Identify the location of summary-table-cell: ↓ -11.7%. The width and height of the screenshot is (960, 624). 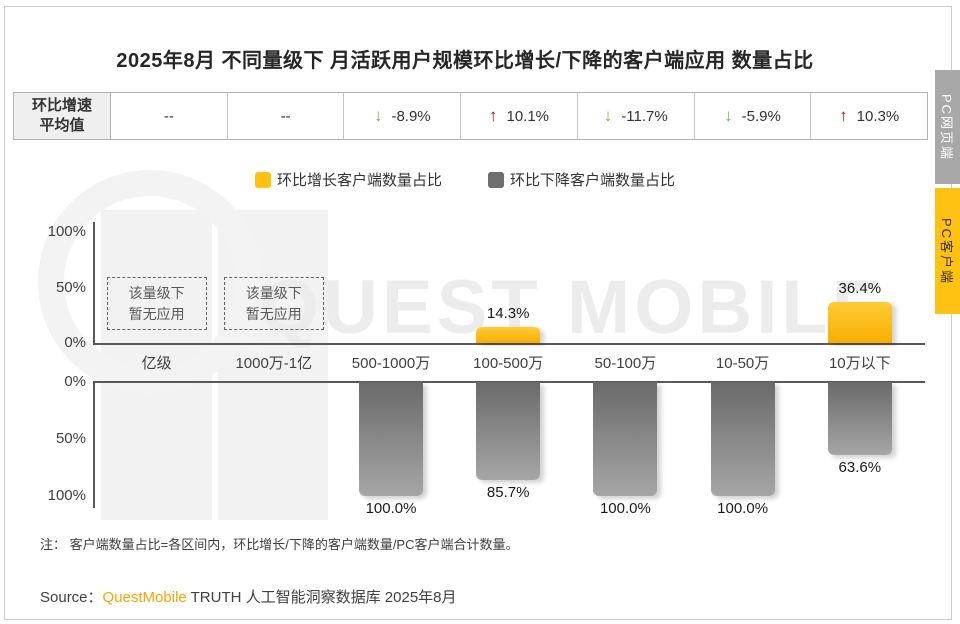
(636, 116).